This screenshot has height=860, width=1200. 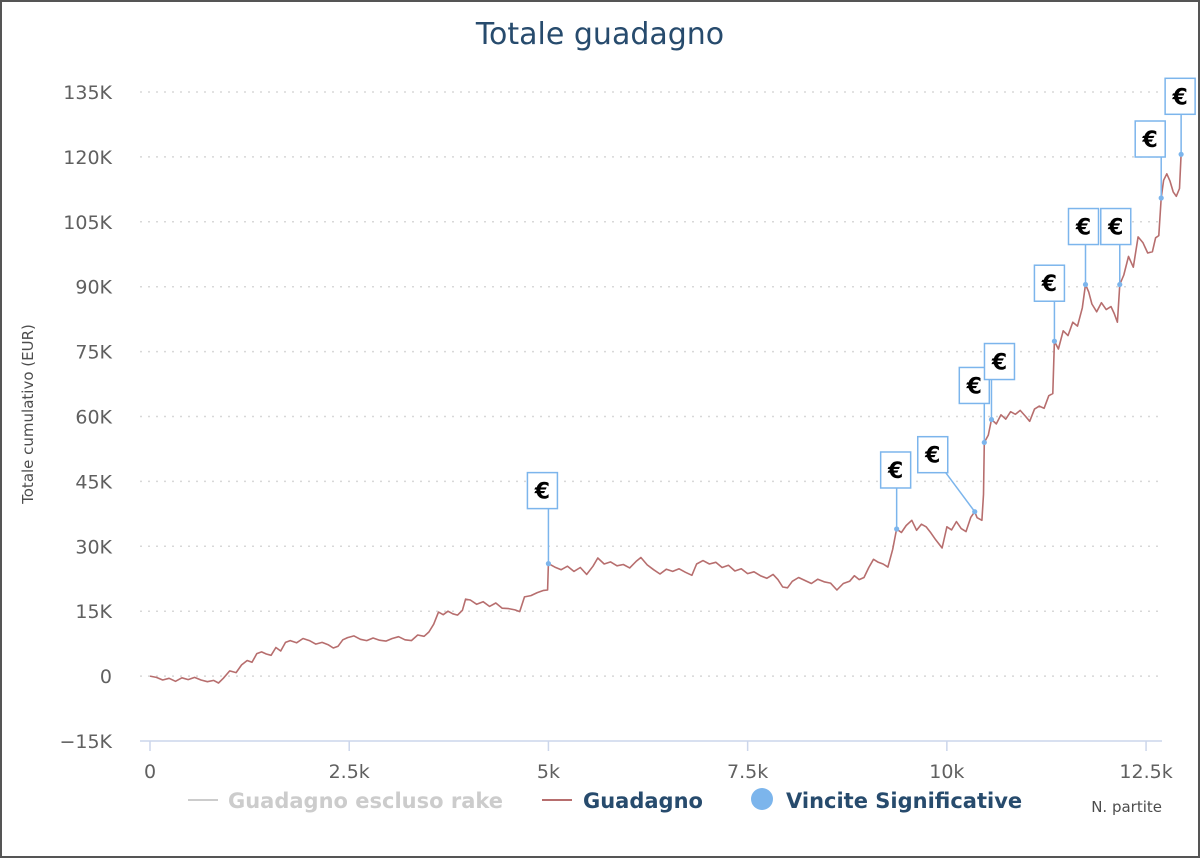 I want to click on chart-title: Totale guadagno, so click(x=599, y=34).